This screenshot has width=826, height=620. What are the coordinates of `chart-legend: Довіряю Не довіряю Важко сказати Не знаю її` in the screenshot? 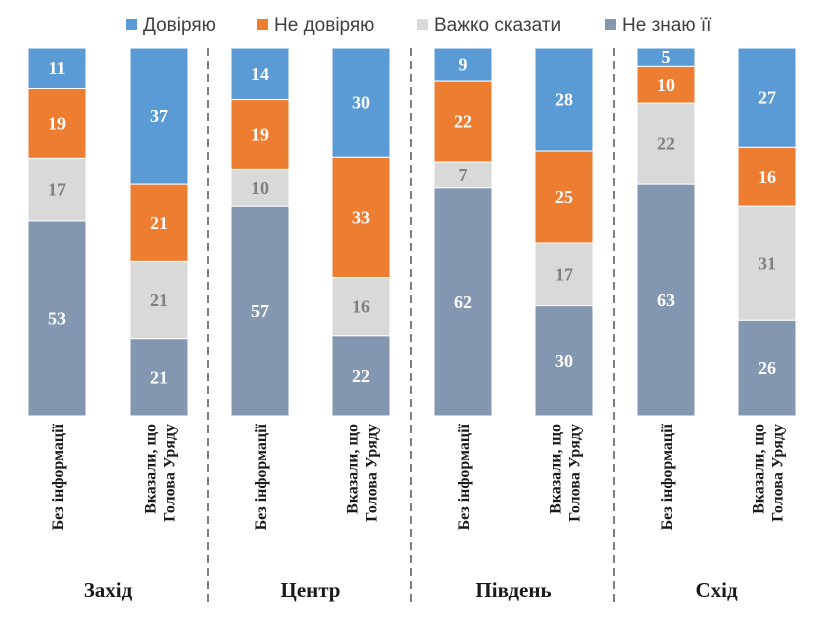 It's located at (419, 25).